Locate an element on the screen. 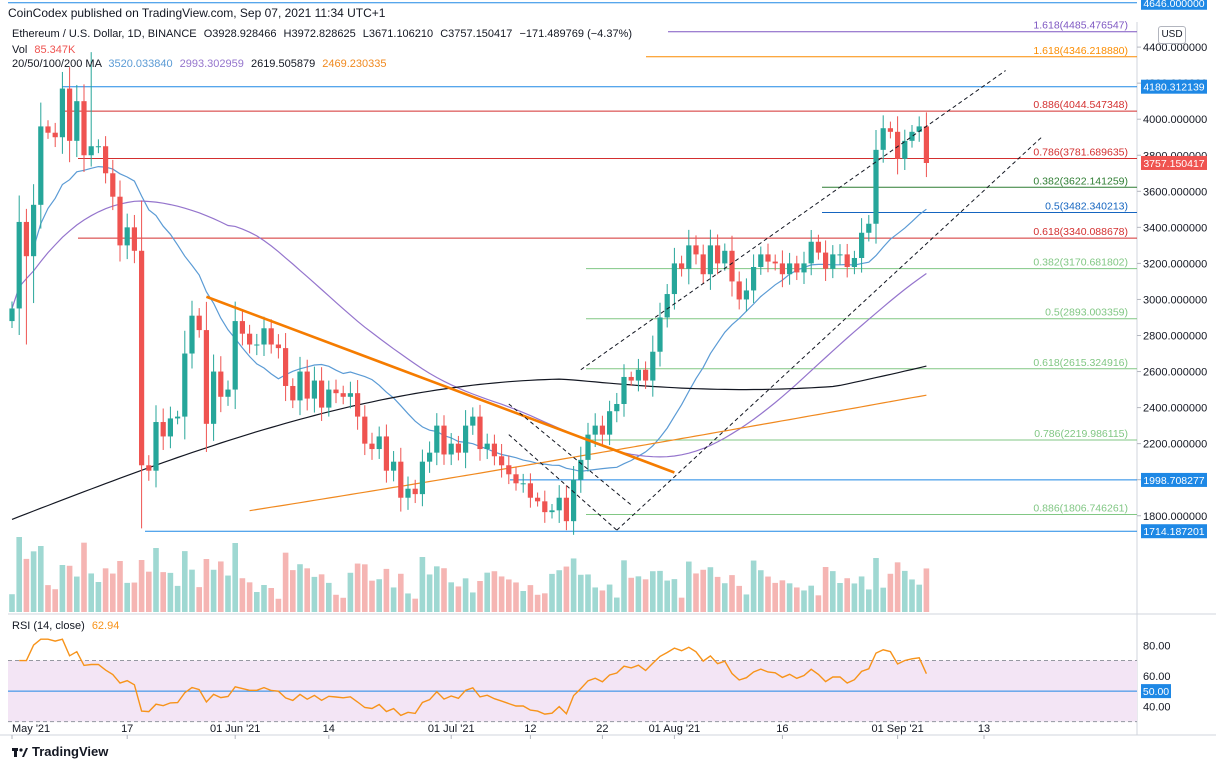  x-tick-label: 13 is located at coordinates (984, 729).